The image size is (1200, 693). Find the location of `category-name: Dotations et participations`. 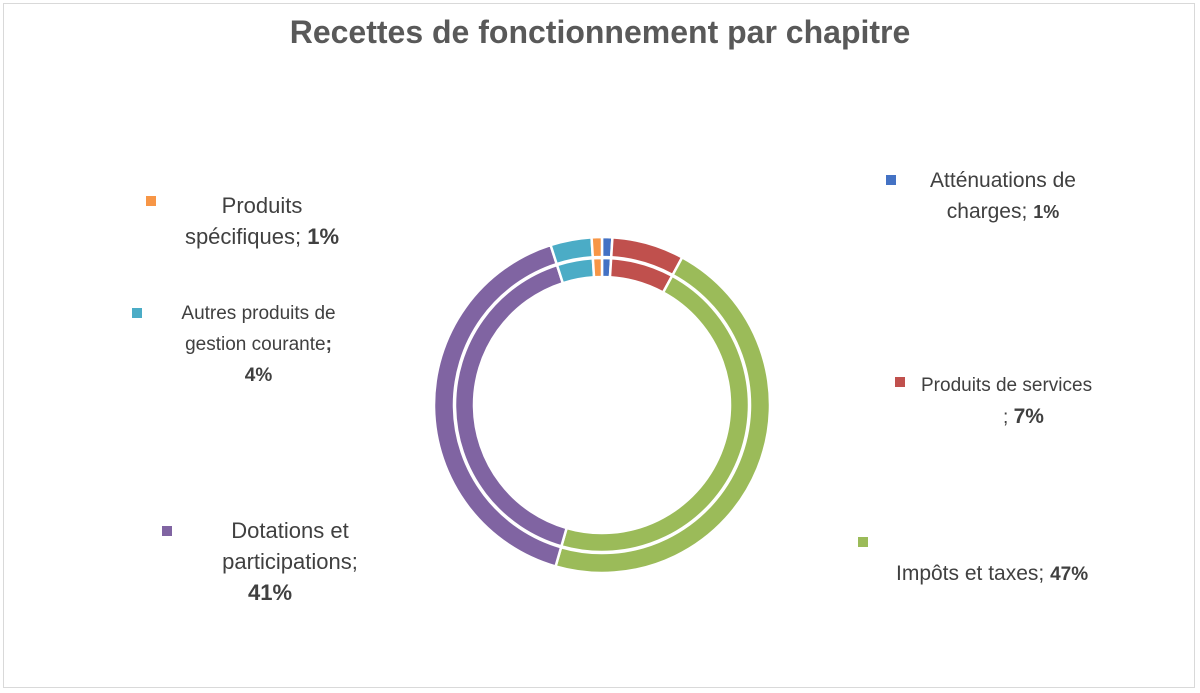

category-name: Dotations et participations is located at coordinates (287, 546).